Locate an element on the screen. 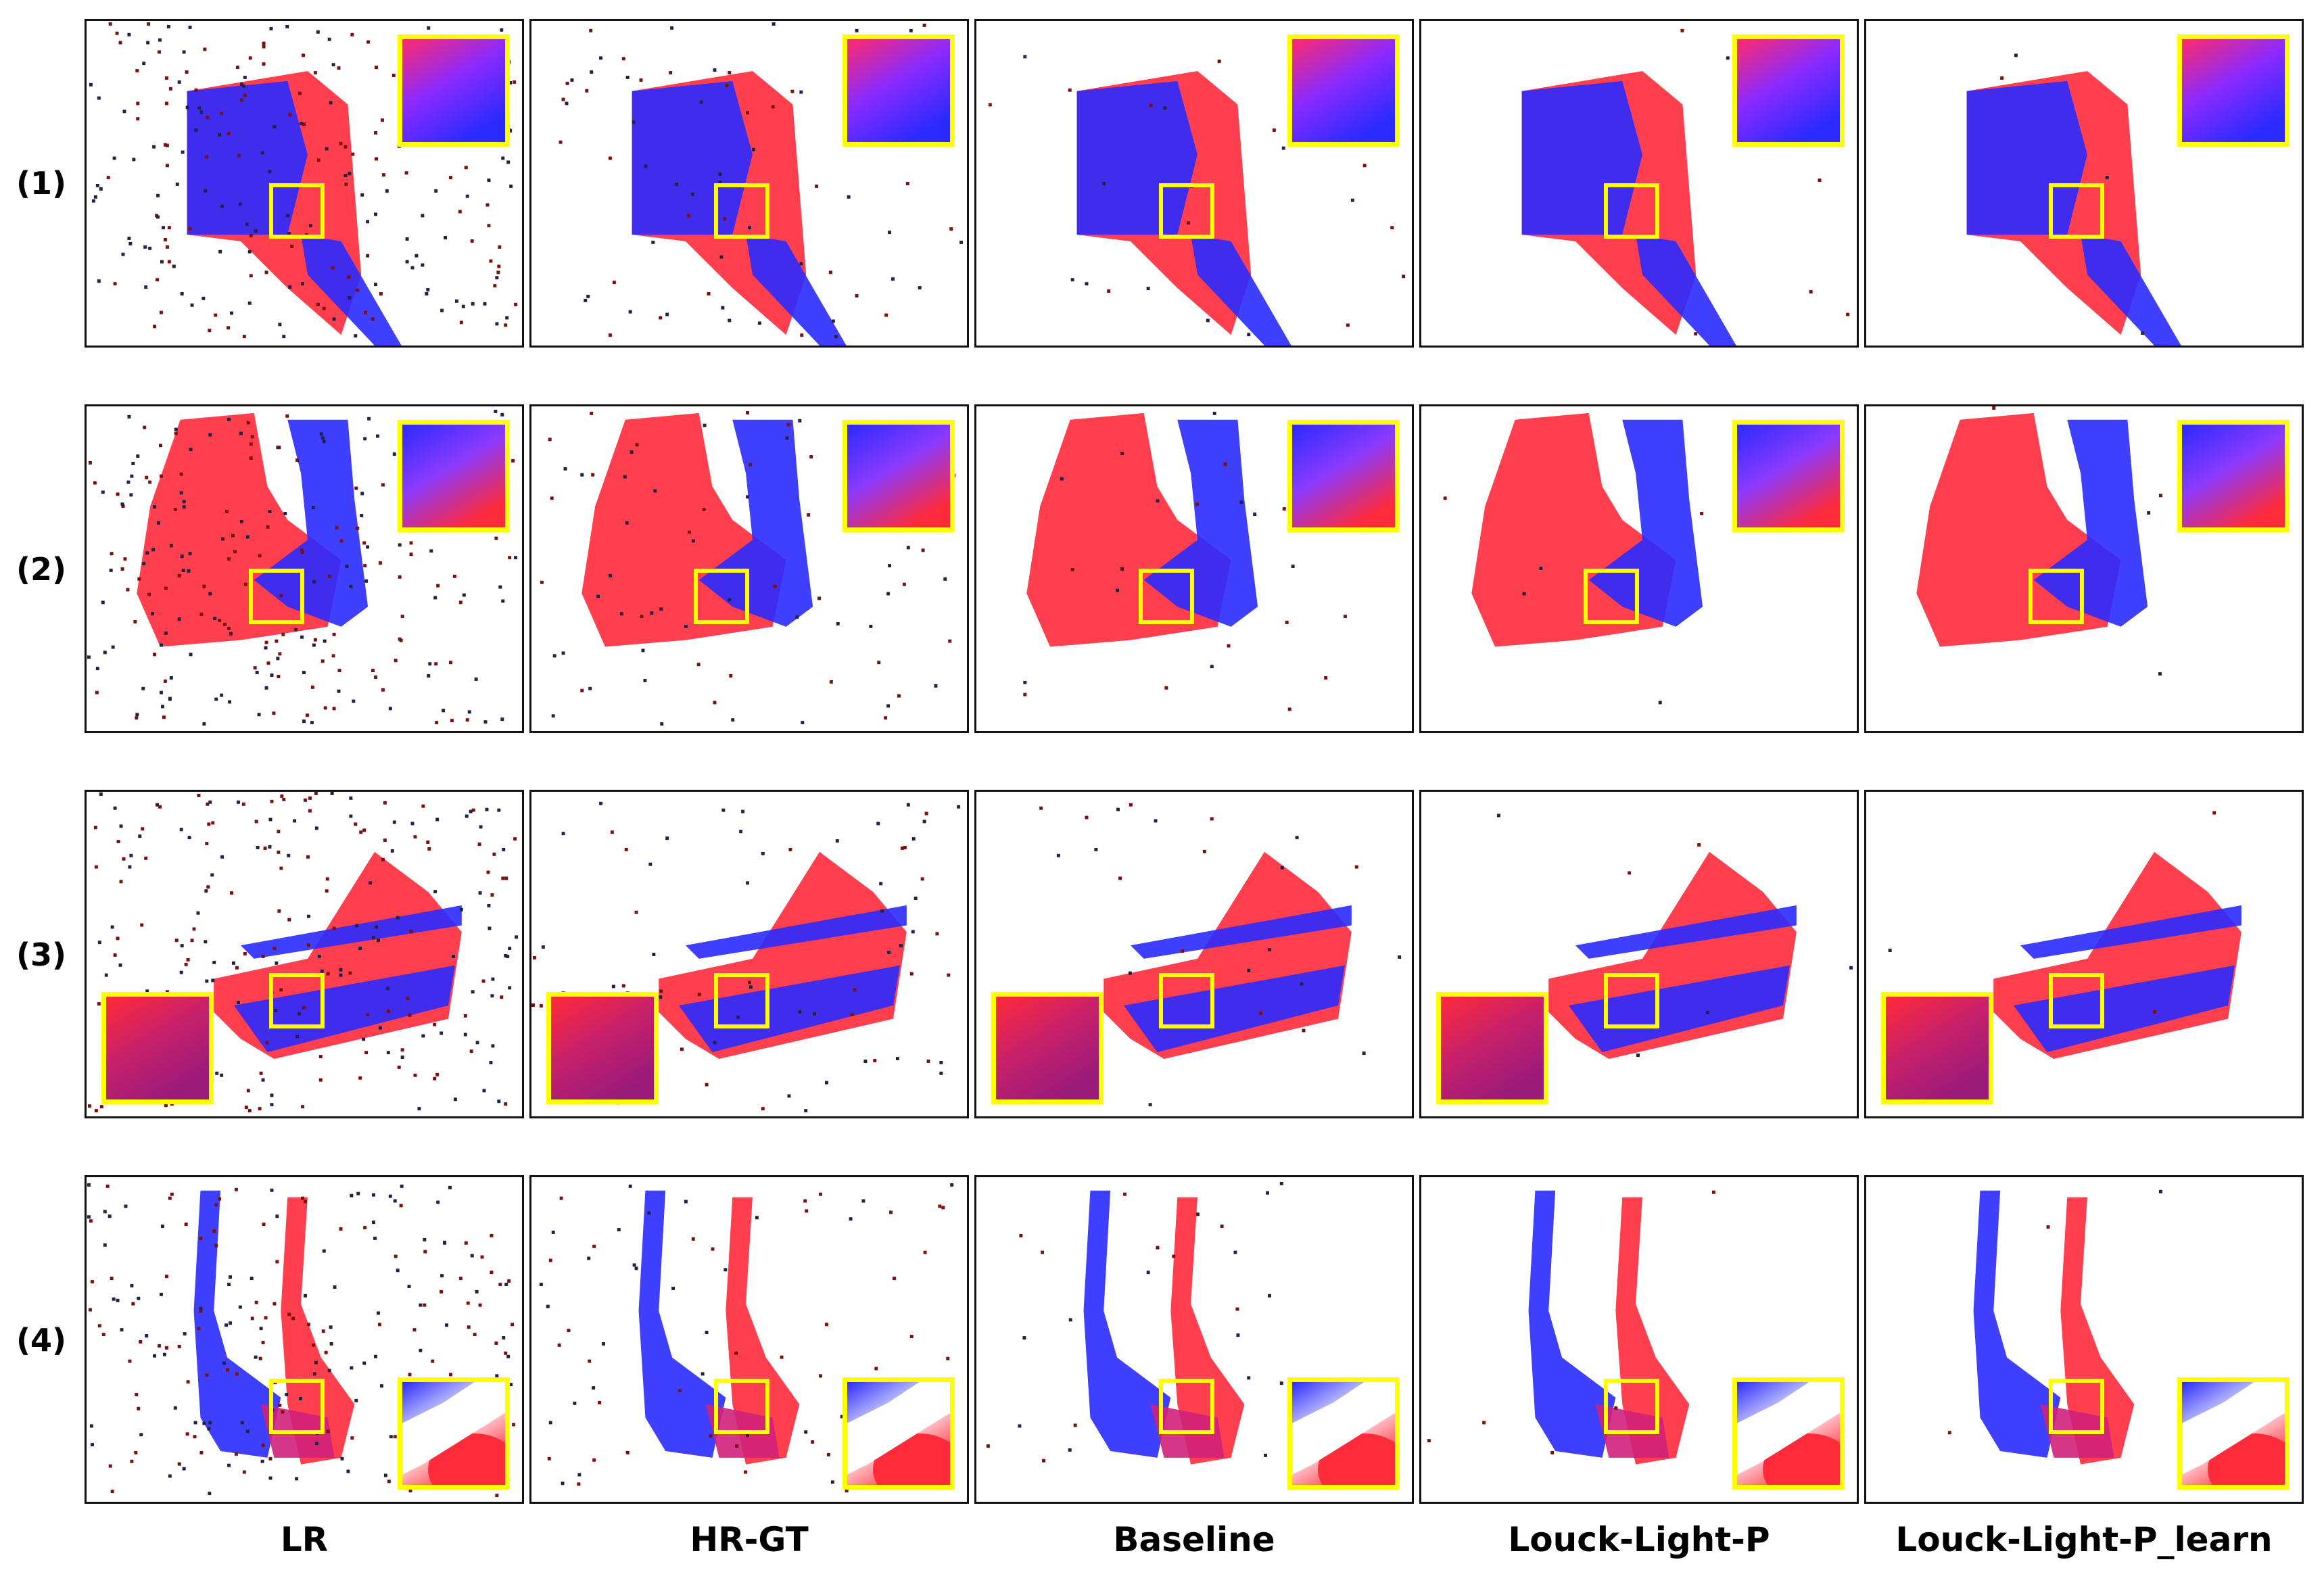 This screenshot has height=1589, width=2324. panel-row3-louck-light-p is located at coordinates (1639, 954).